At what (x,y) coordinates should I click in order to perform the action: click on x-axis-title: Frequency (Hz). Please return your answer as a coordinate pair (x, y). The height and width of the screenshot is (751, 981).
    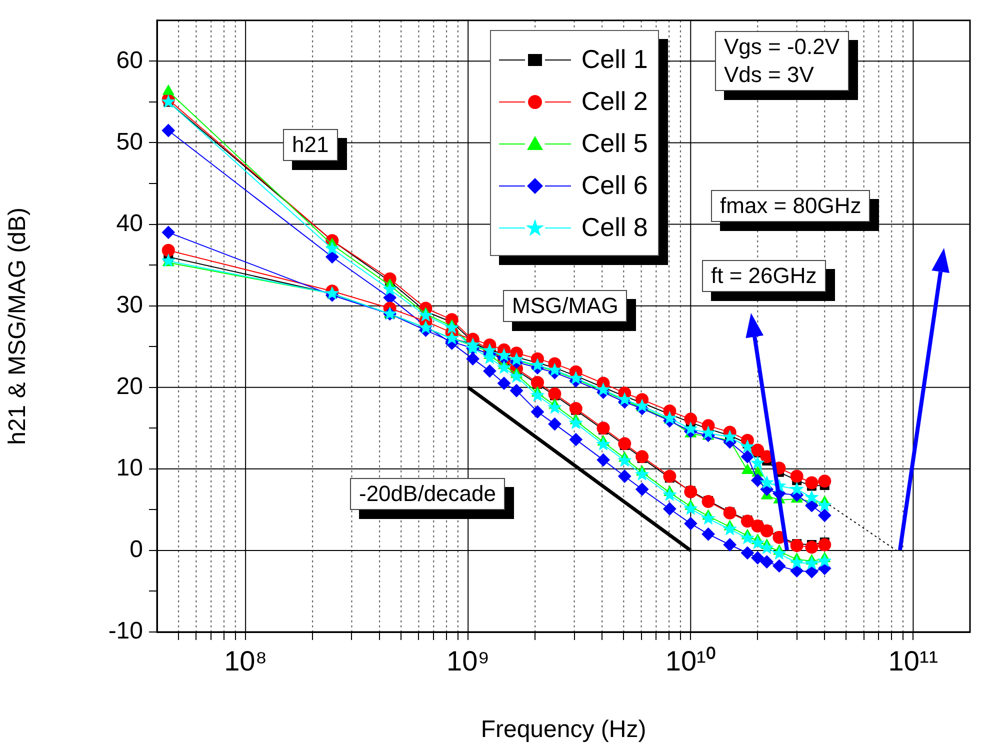
    Looking at the image, I should click on (563, 730).